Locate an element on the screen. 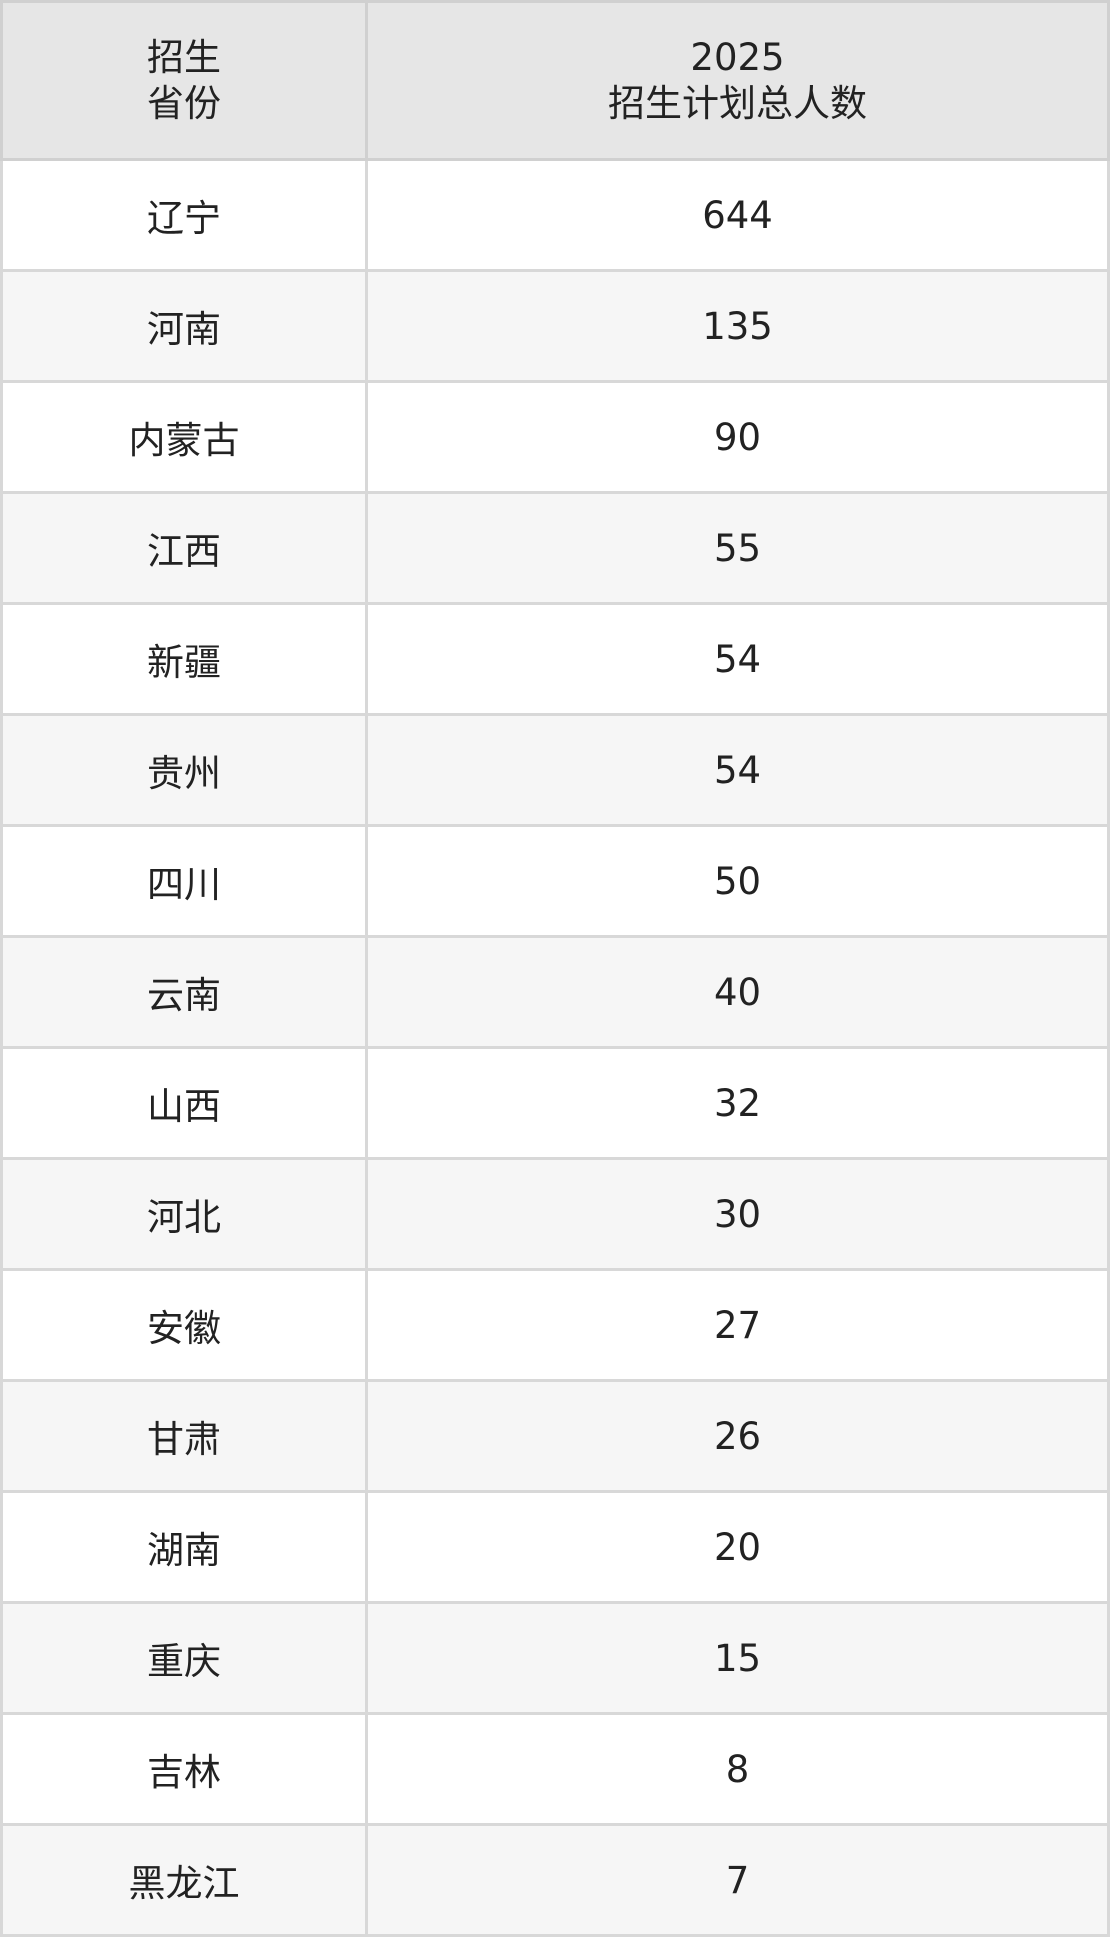  table-row: 湖南 20 is located at coordinates (555, 1547).